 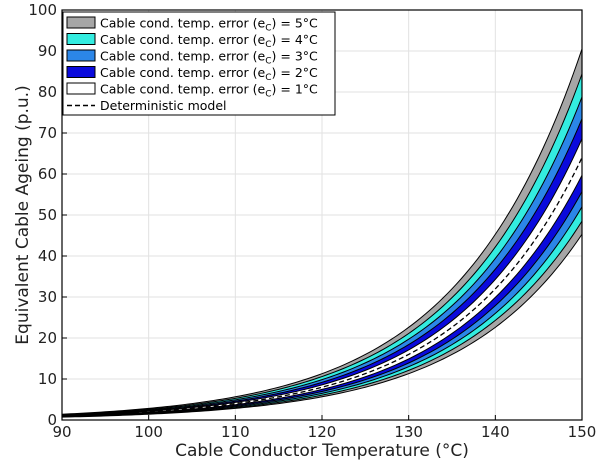 I want to click on y-tick-label: 80, so click(x=47, y=92).